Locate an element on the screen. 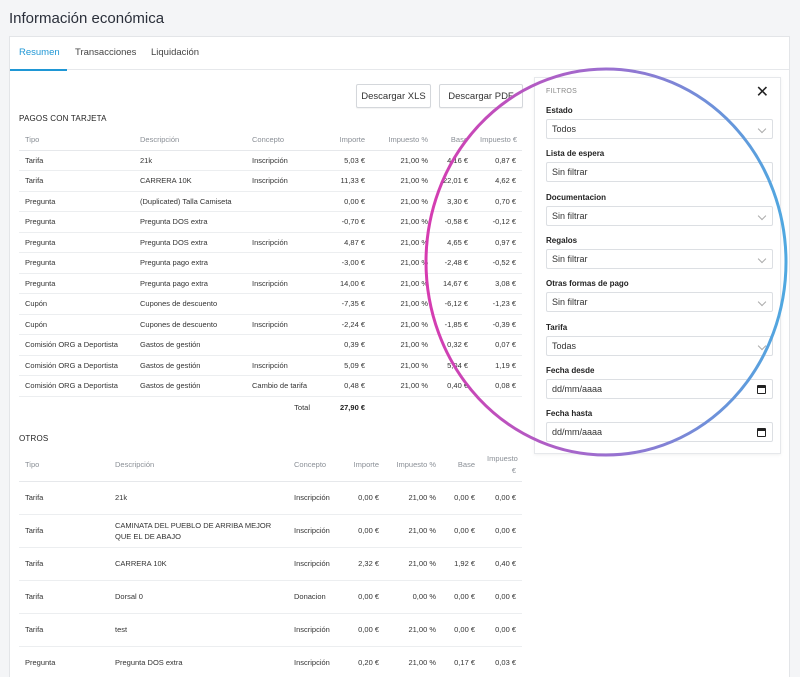  download-pdf-button: Descargar PDF is located at coordinates (481, 96).